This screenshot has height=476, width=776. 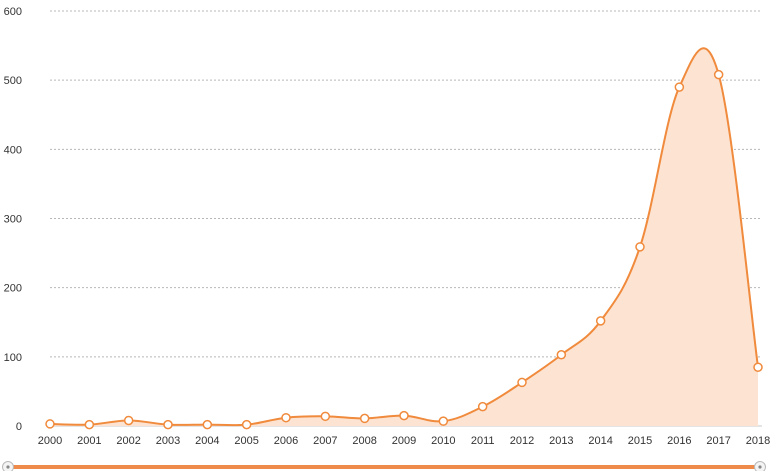 What do you see at coordinates (325, 441) in the screenshot?
I see `x-tick-label: 2007` at bounding box center [325, 441].